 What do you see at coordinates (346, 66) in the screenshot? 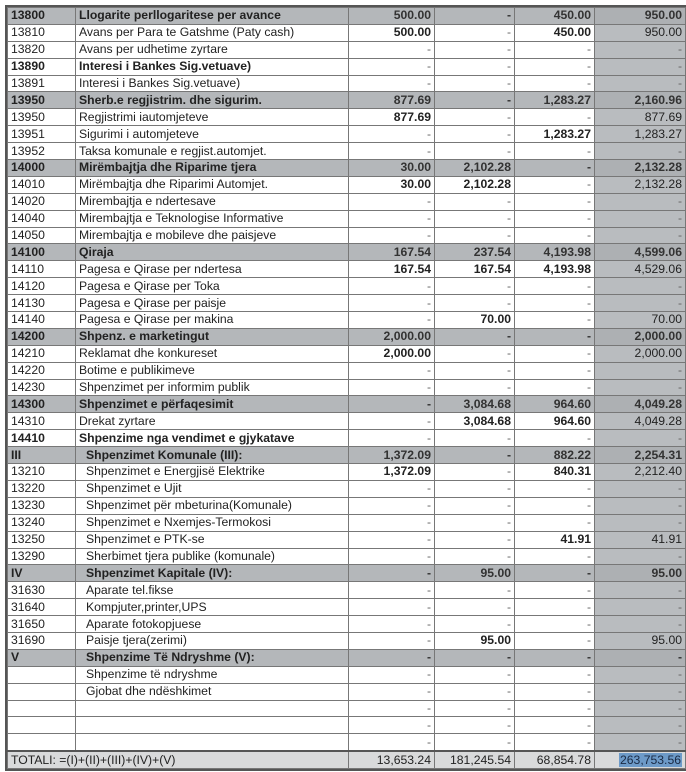
I see `table-row: 13890 Interesi i Bankes Sig.vetuave) - - - -` at bounding box center [346, 66].